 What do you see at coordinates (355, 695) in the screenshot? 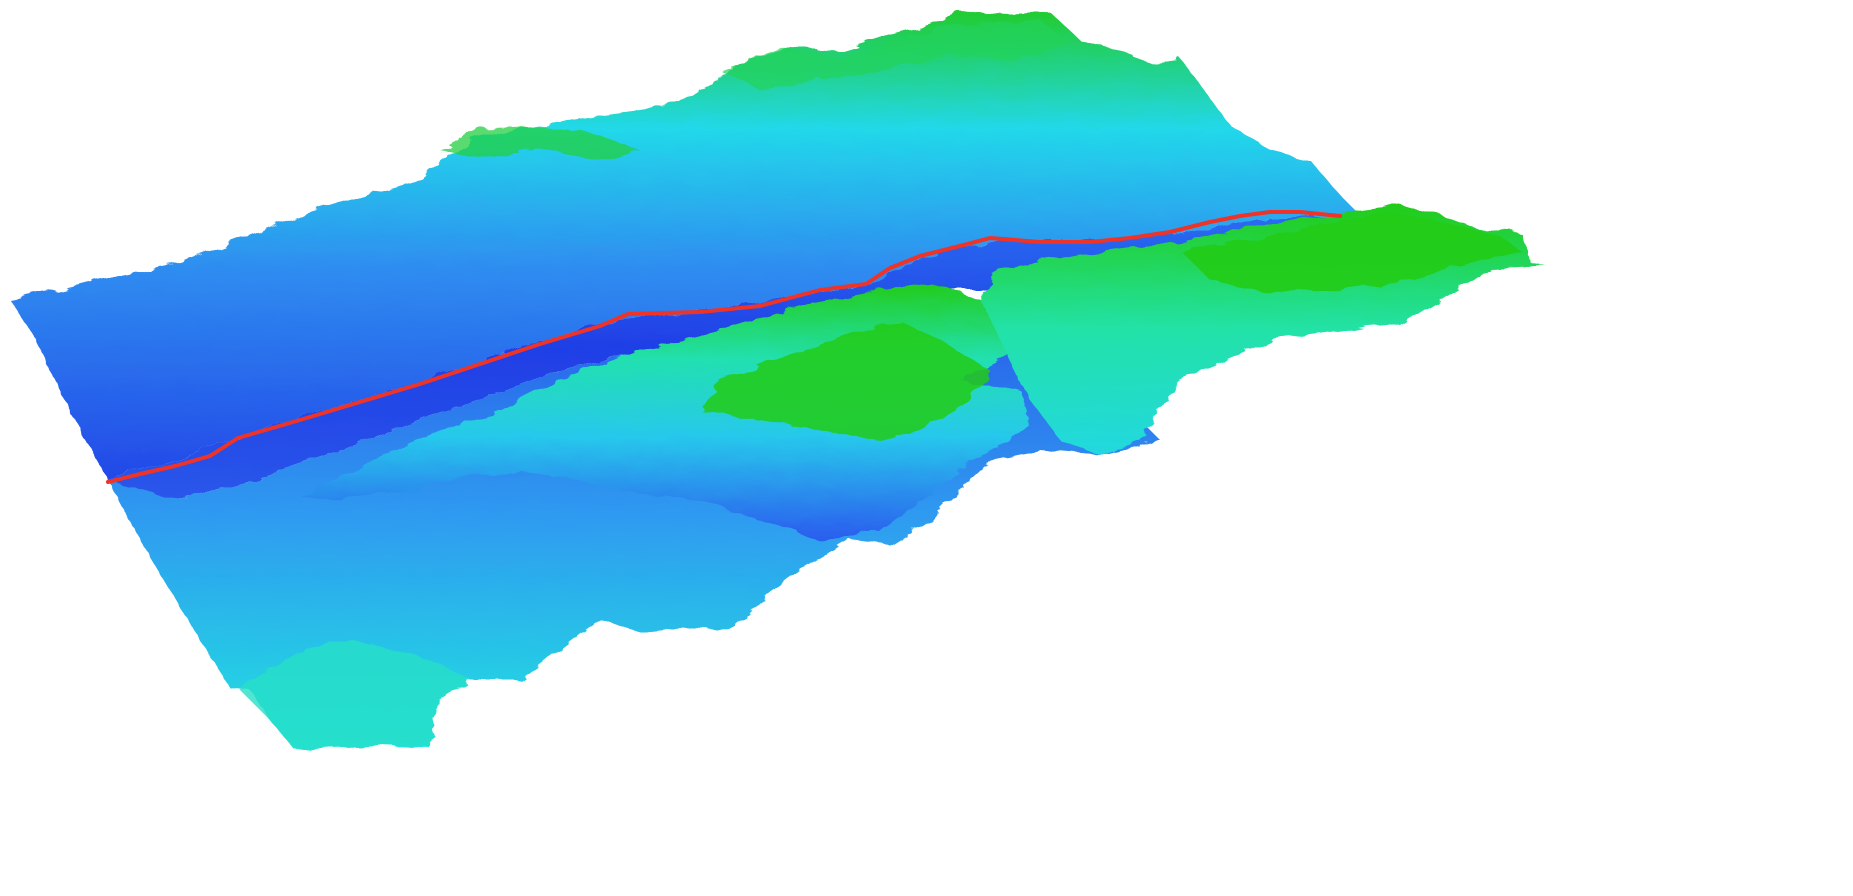
I see `front-ridge-low` at bounding box center [355, 695].